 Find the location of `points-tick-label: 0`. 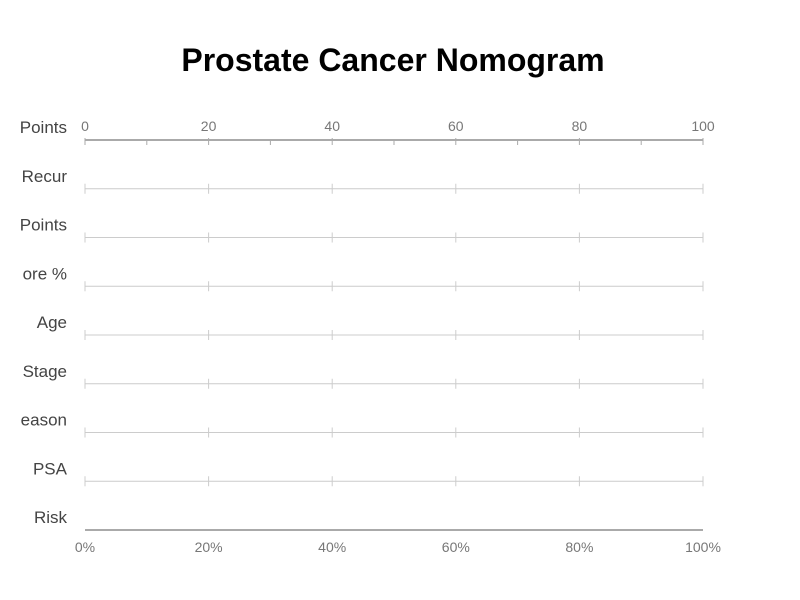

points-tick-label: 0 is located at coordinates (85, 126).